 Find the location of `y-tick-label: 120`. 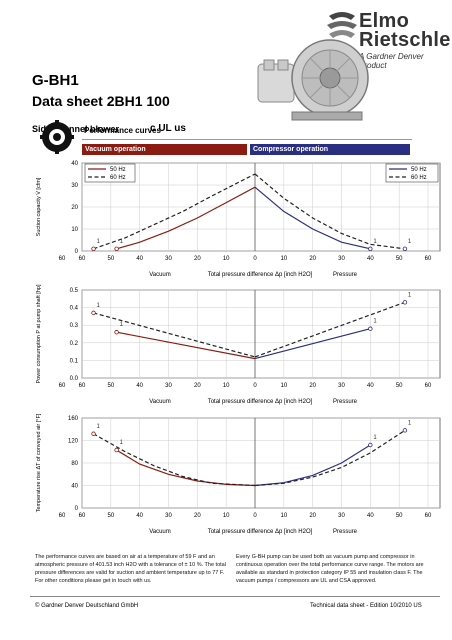

y-tick-label: 120 is located at coordinates (73, 442).